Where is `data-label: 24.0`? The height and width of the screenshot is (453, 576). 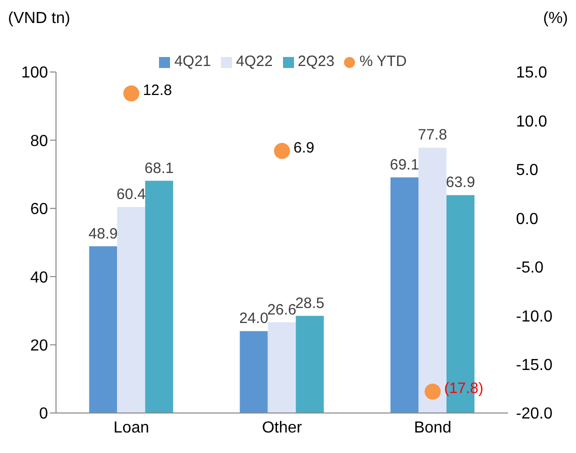
data-label: 24.0 is located at coordinates (253, 319).